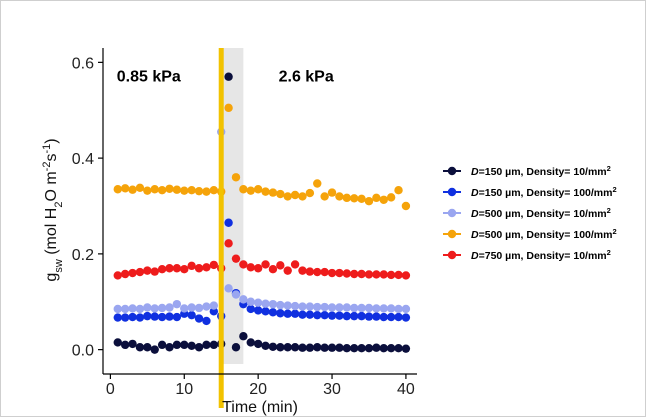 This screenshot has height=417, width=646. What do you see at coordinates (149, 77) in the screenshot?
I see `phase-label-low-vpd: 0.85 kPa` at bounding box center [149, 77].